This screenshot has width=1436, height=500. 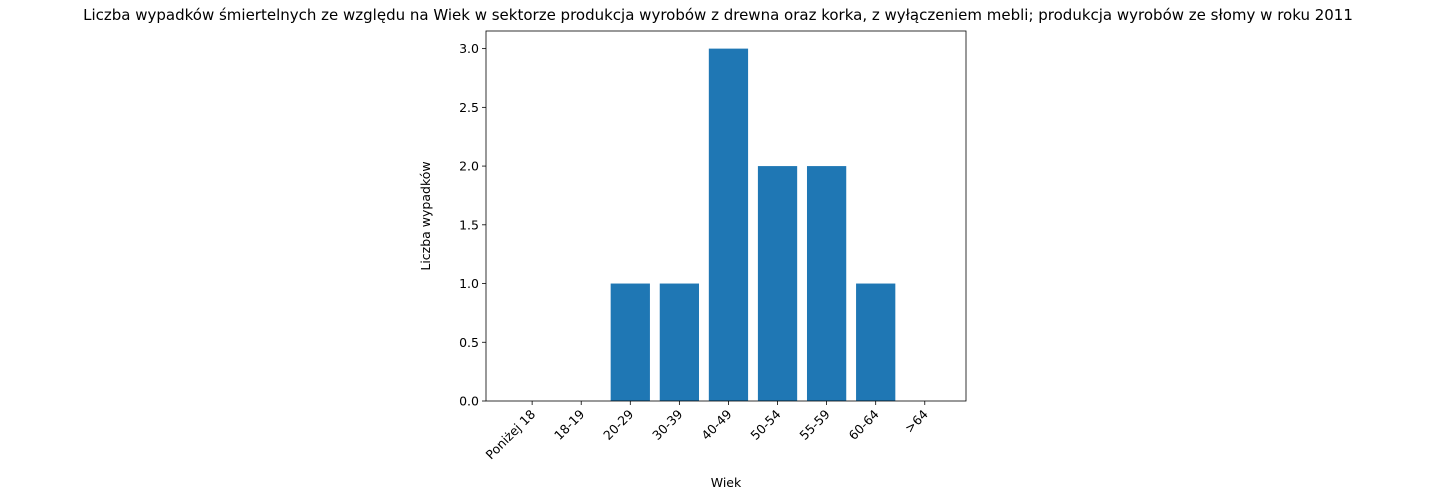 I want to click on x-tick-label: 30-39, so click(x=667, y=424).